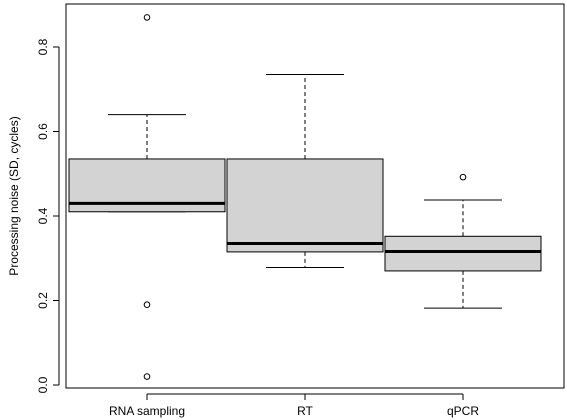 This screenshot has height=420, width=567. I want to click on x-tick-label: qPCR, so click(463, 411).